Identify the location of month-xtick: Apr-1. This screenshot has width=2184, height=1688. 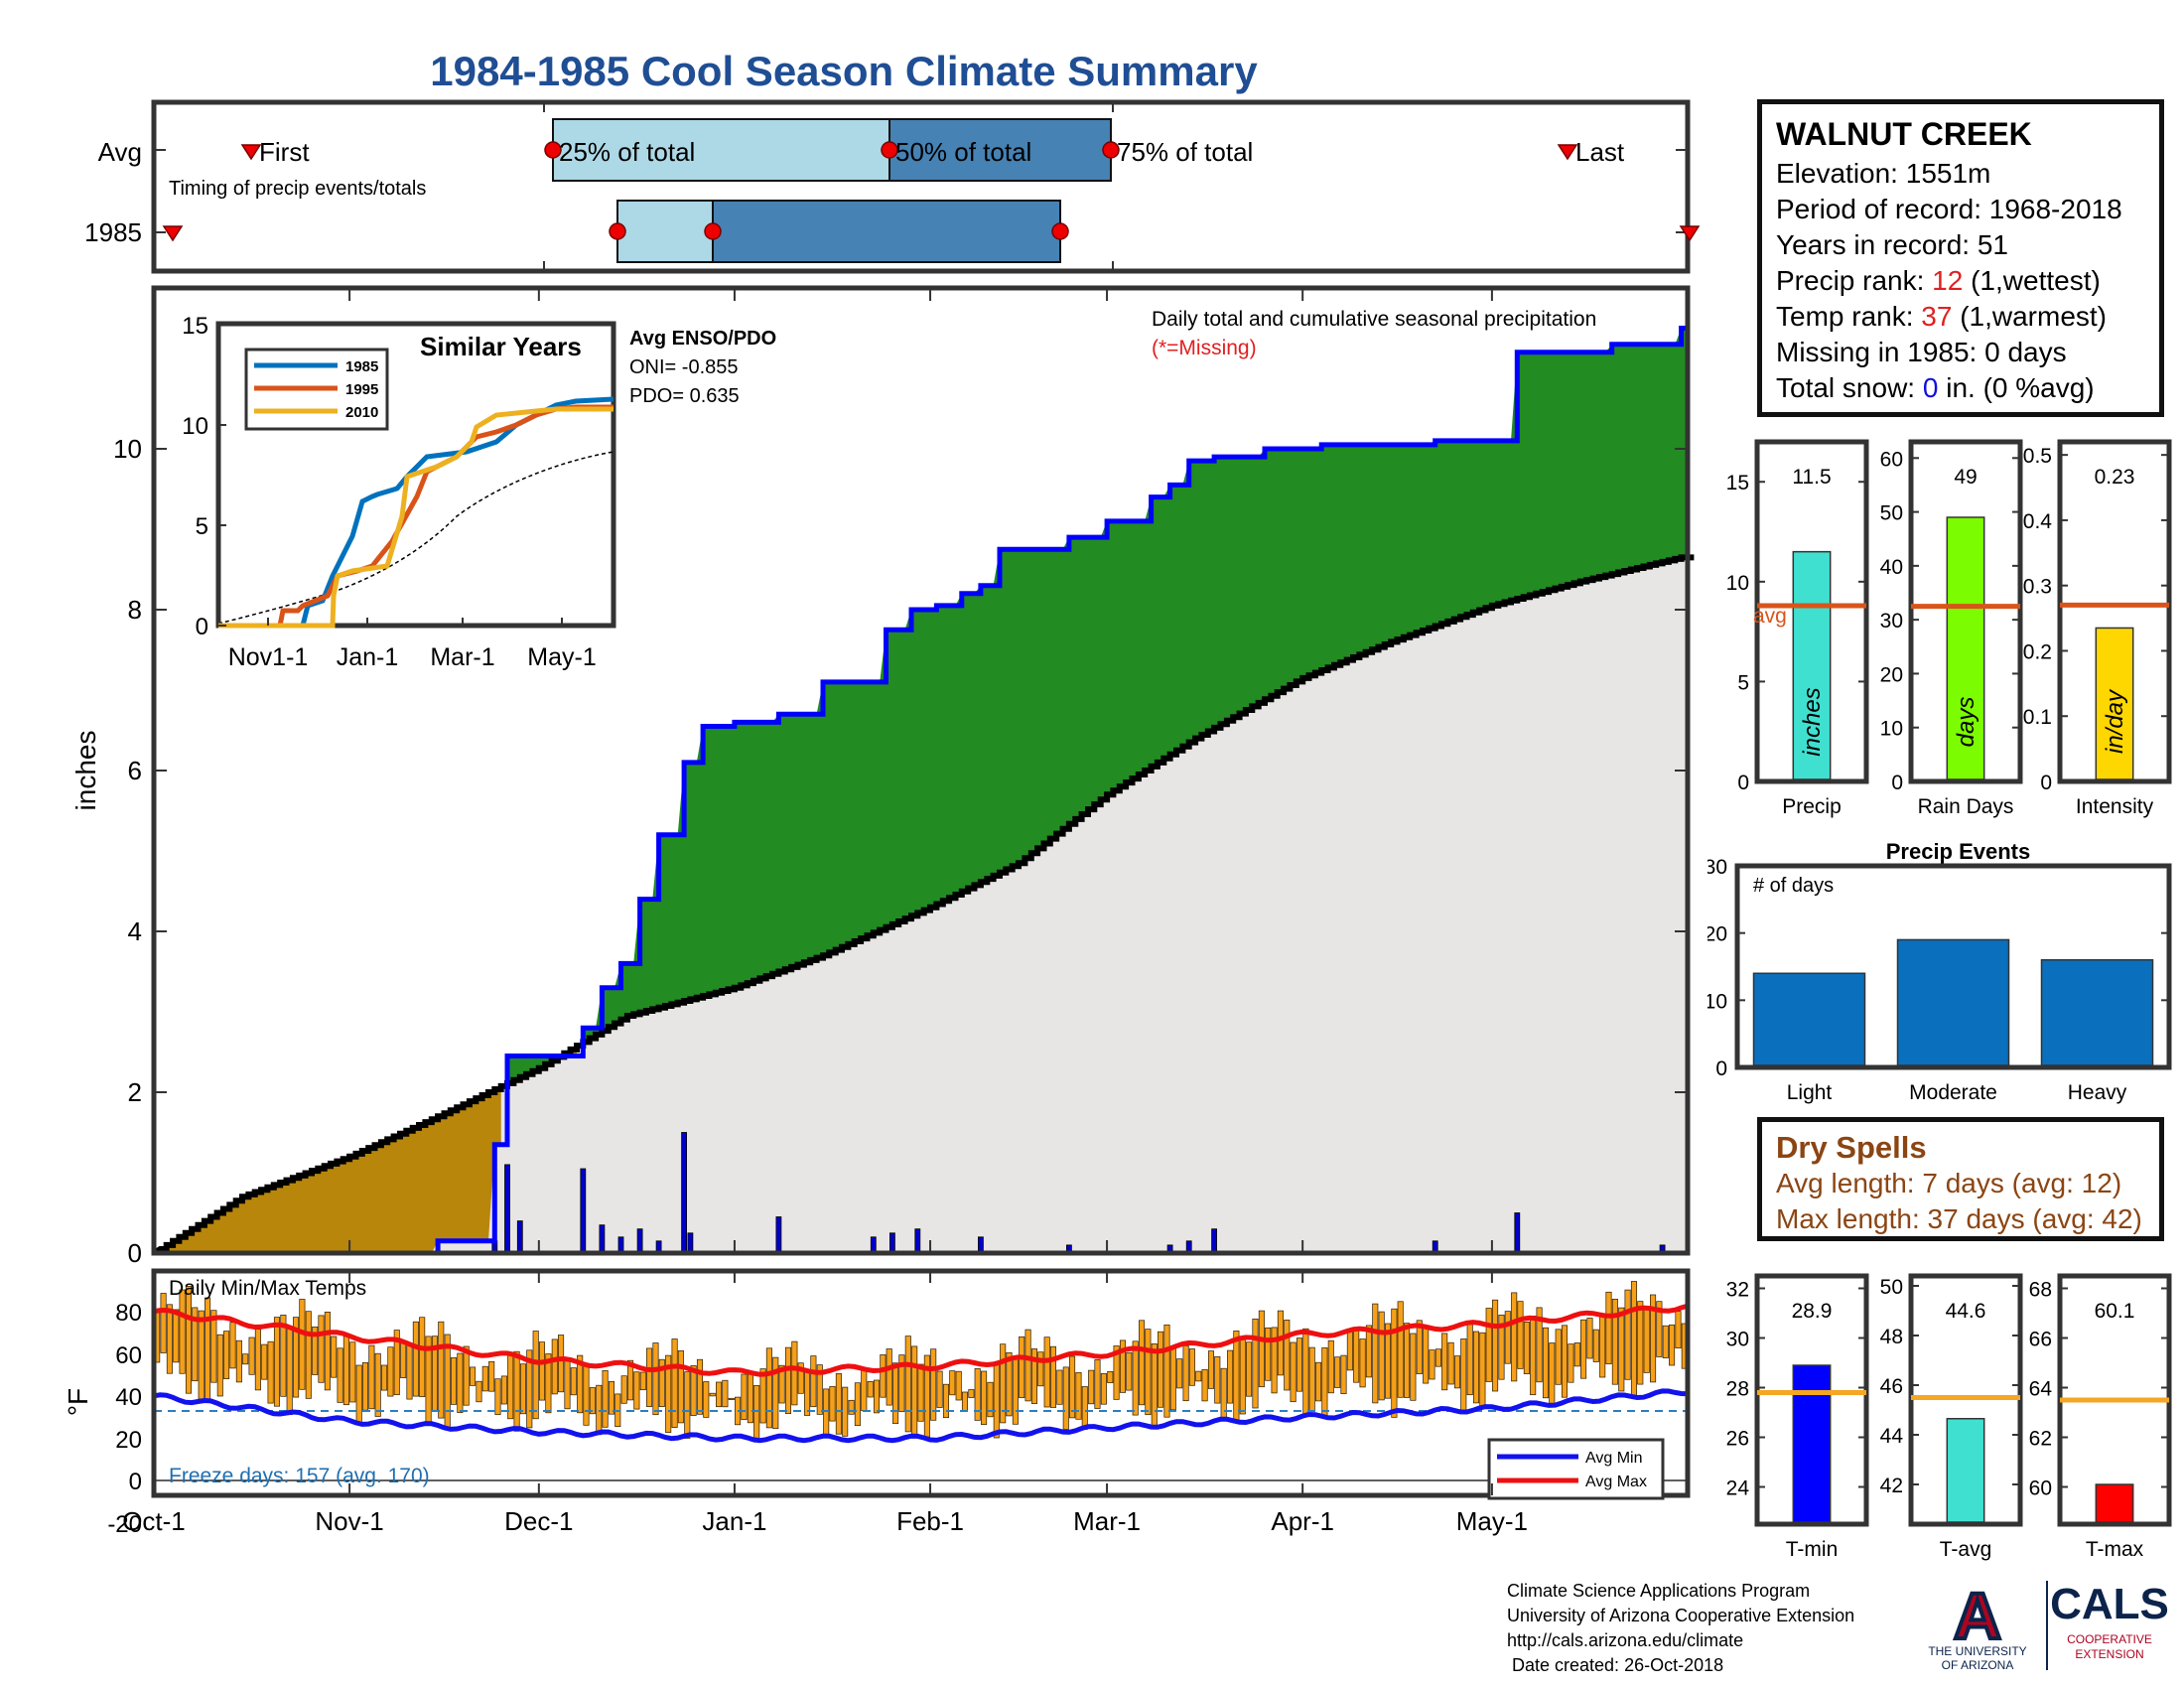
(1302, 1521).